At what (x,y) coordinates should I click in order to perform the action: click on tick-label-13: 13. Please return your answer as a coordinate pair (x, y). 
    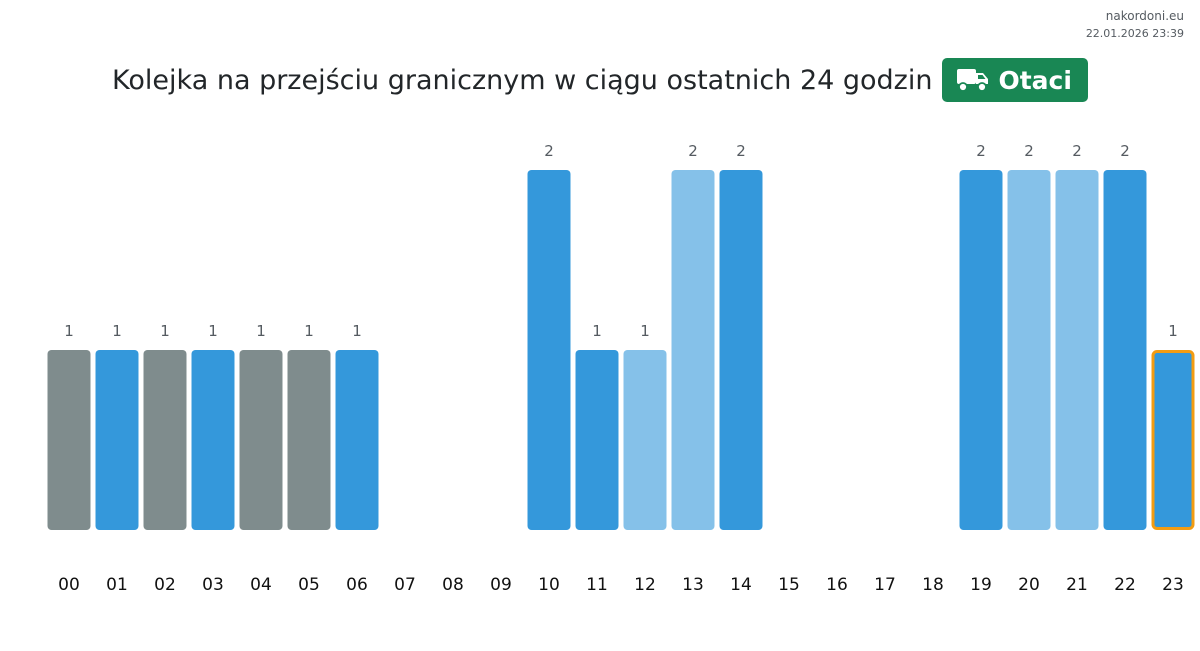
    Looking at the image, I should click on (693, 585).